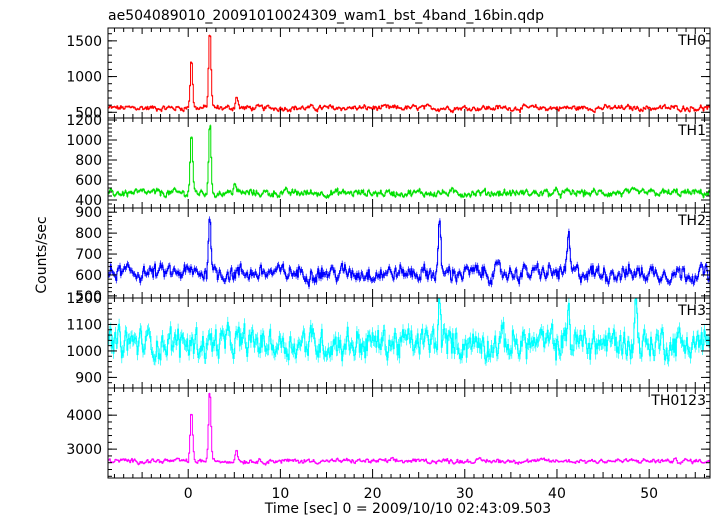 This screenshot has width=717, height=516. I want to click on x-tick-label: 30, so click(465, 494).